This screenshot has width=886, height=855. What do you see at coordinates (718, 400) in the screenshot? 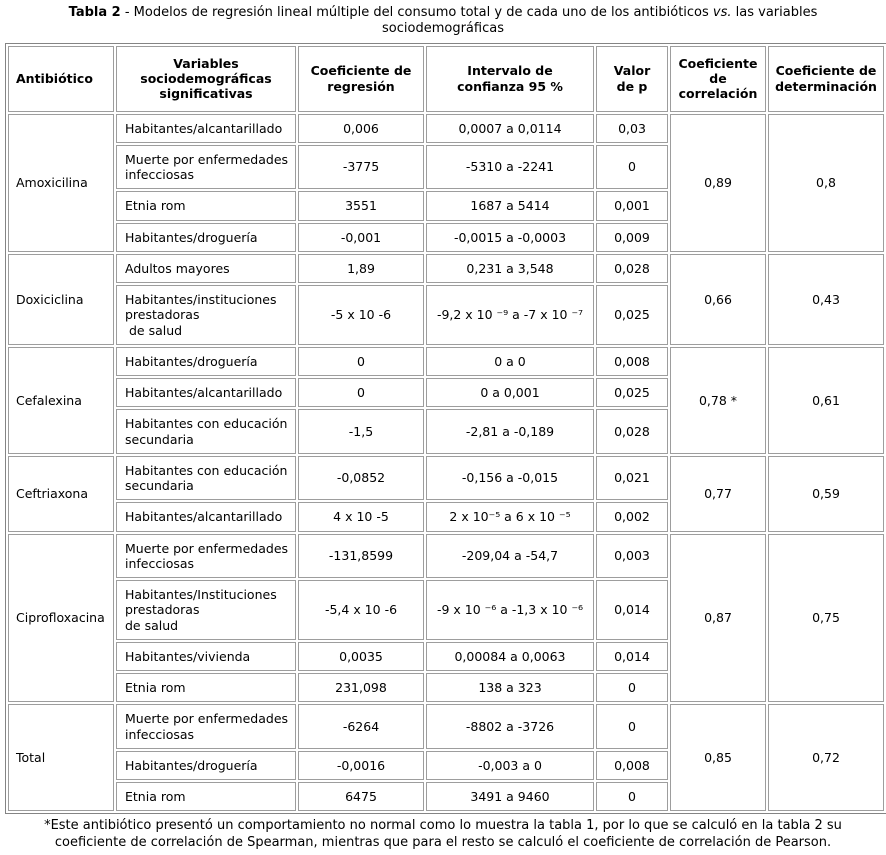
I see `correlation-cell: 0,78 *` at bounding box center [718, 400].